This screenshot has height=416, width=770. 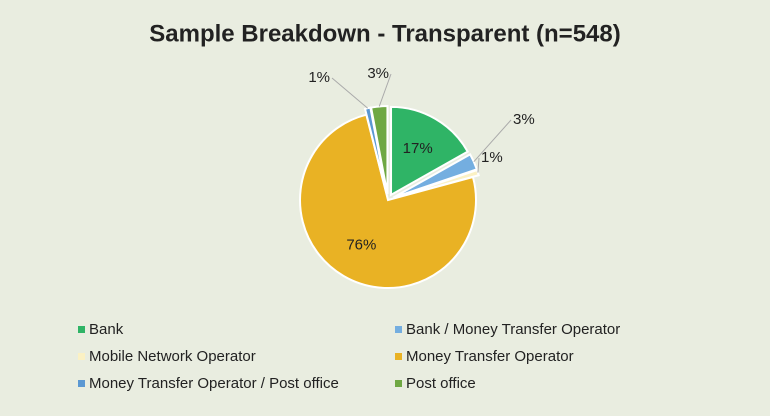 What do you see at coordinates (441, 383) in the screenshot?
I see `legend-label: Post office` at bounding box center [441, 383].